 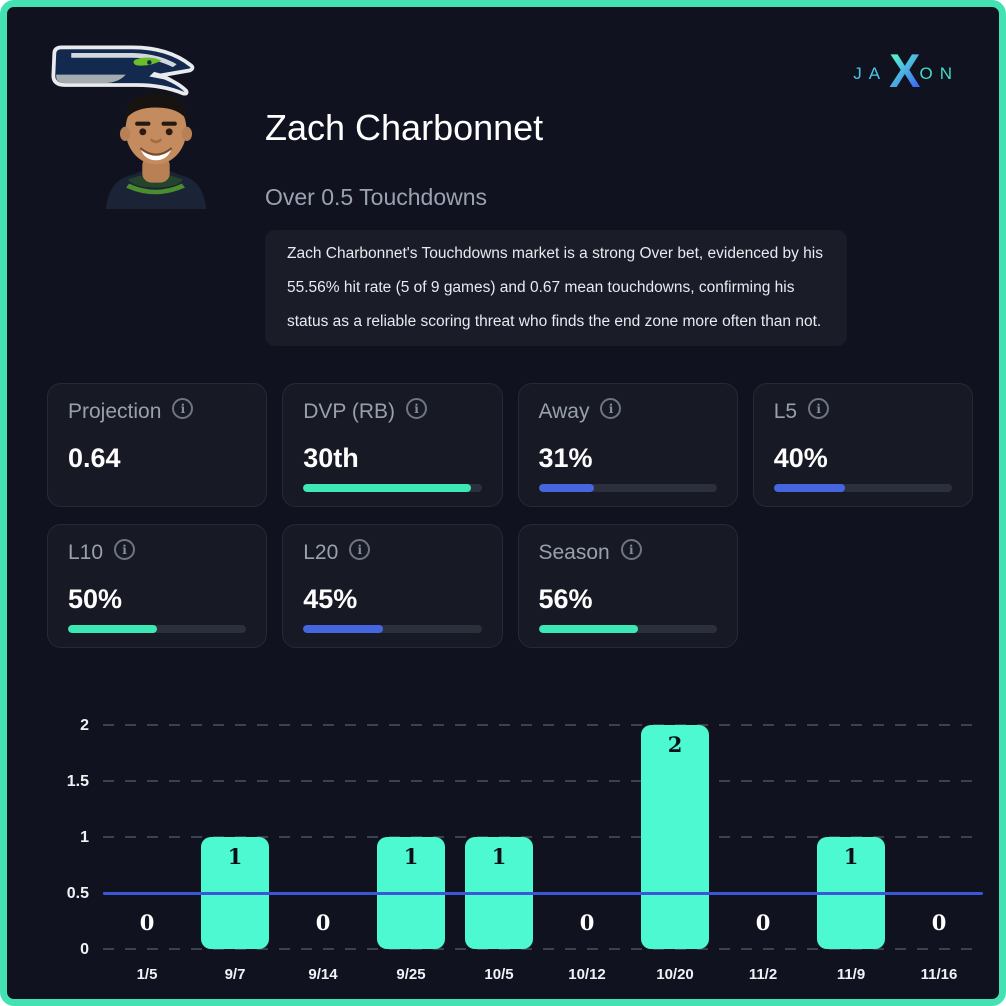 What do you see at coordinates (565, 458) in the screenshot?
I see `stat-value: 31%` at bounding box center [565, 458].